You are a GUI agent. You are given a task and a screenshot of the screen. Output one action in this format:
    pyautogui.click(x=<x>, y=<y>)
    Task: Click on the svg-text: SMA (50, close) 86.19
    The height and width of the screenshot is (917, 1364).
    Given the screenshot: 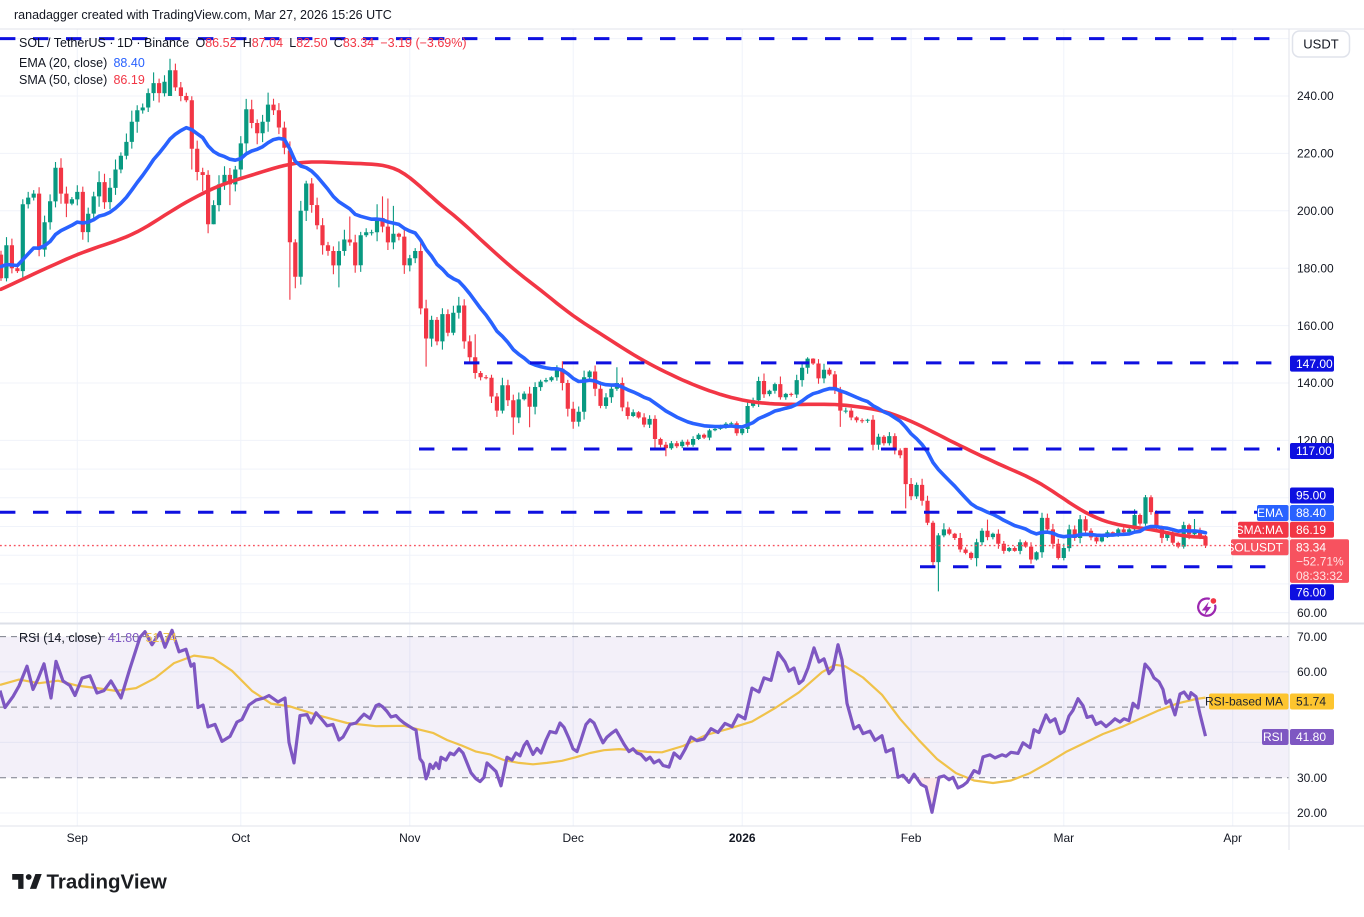 What is the action you would take?
    pyautogui.click(x=82, y=80)
    